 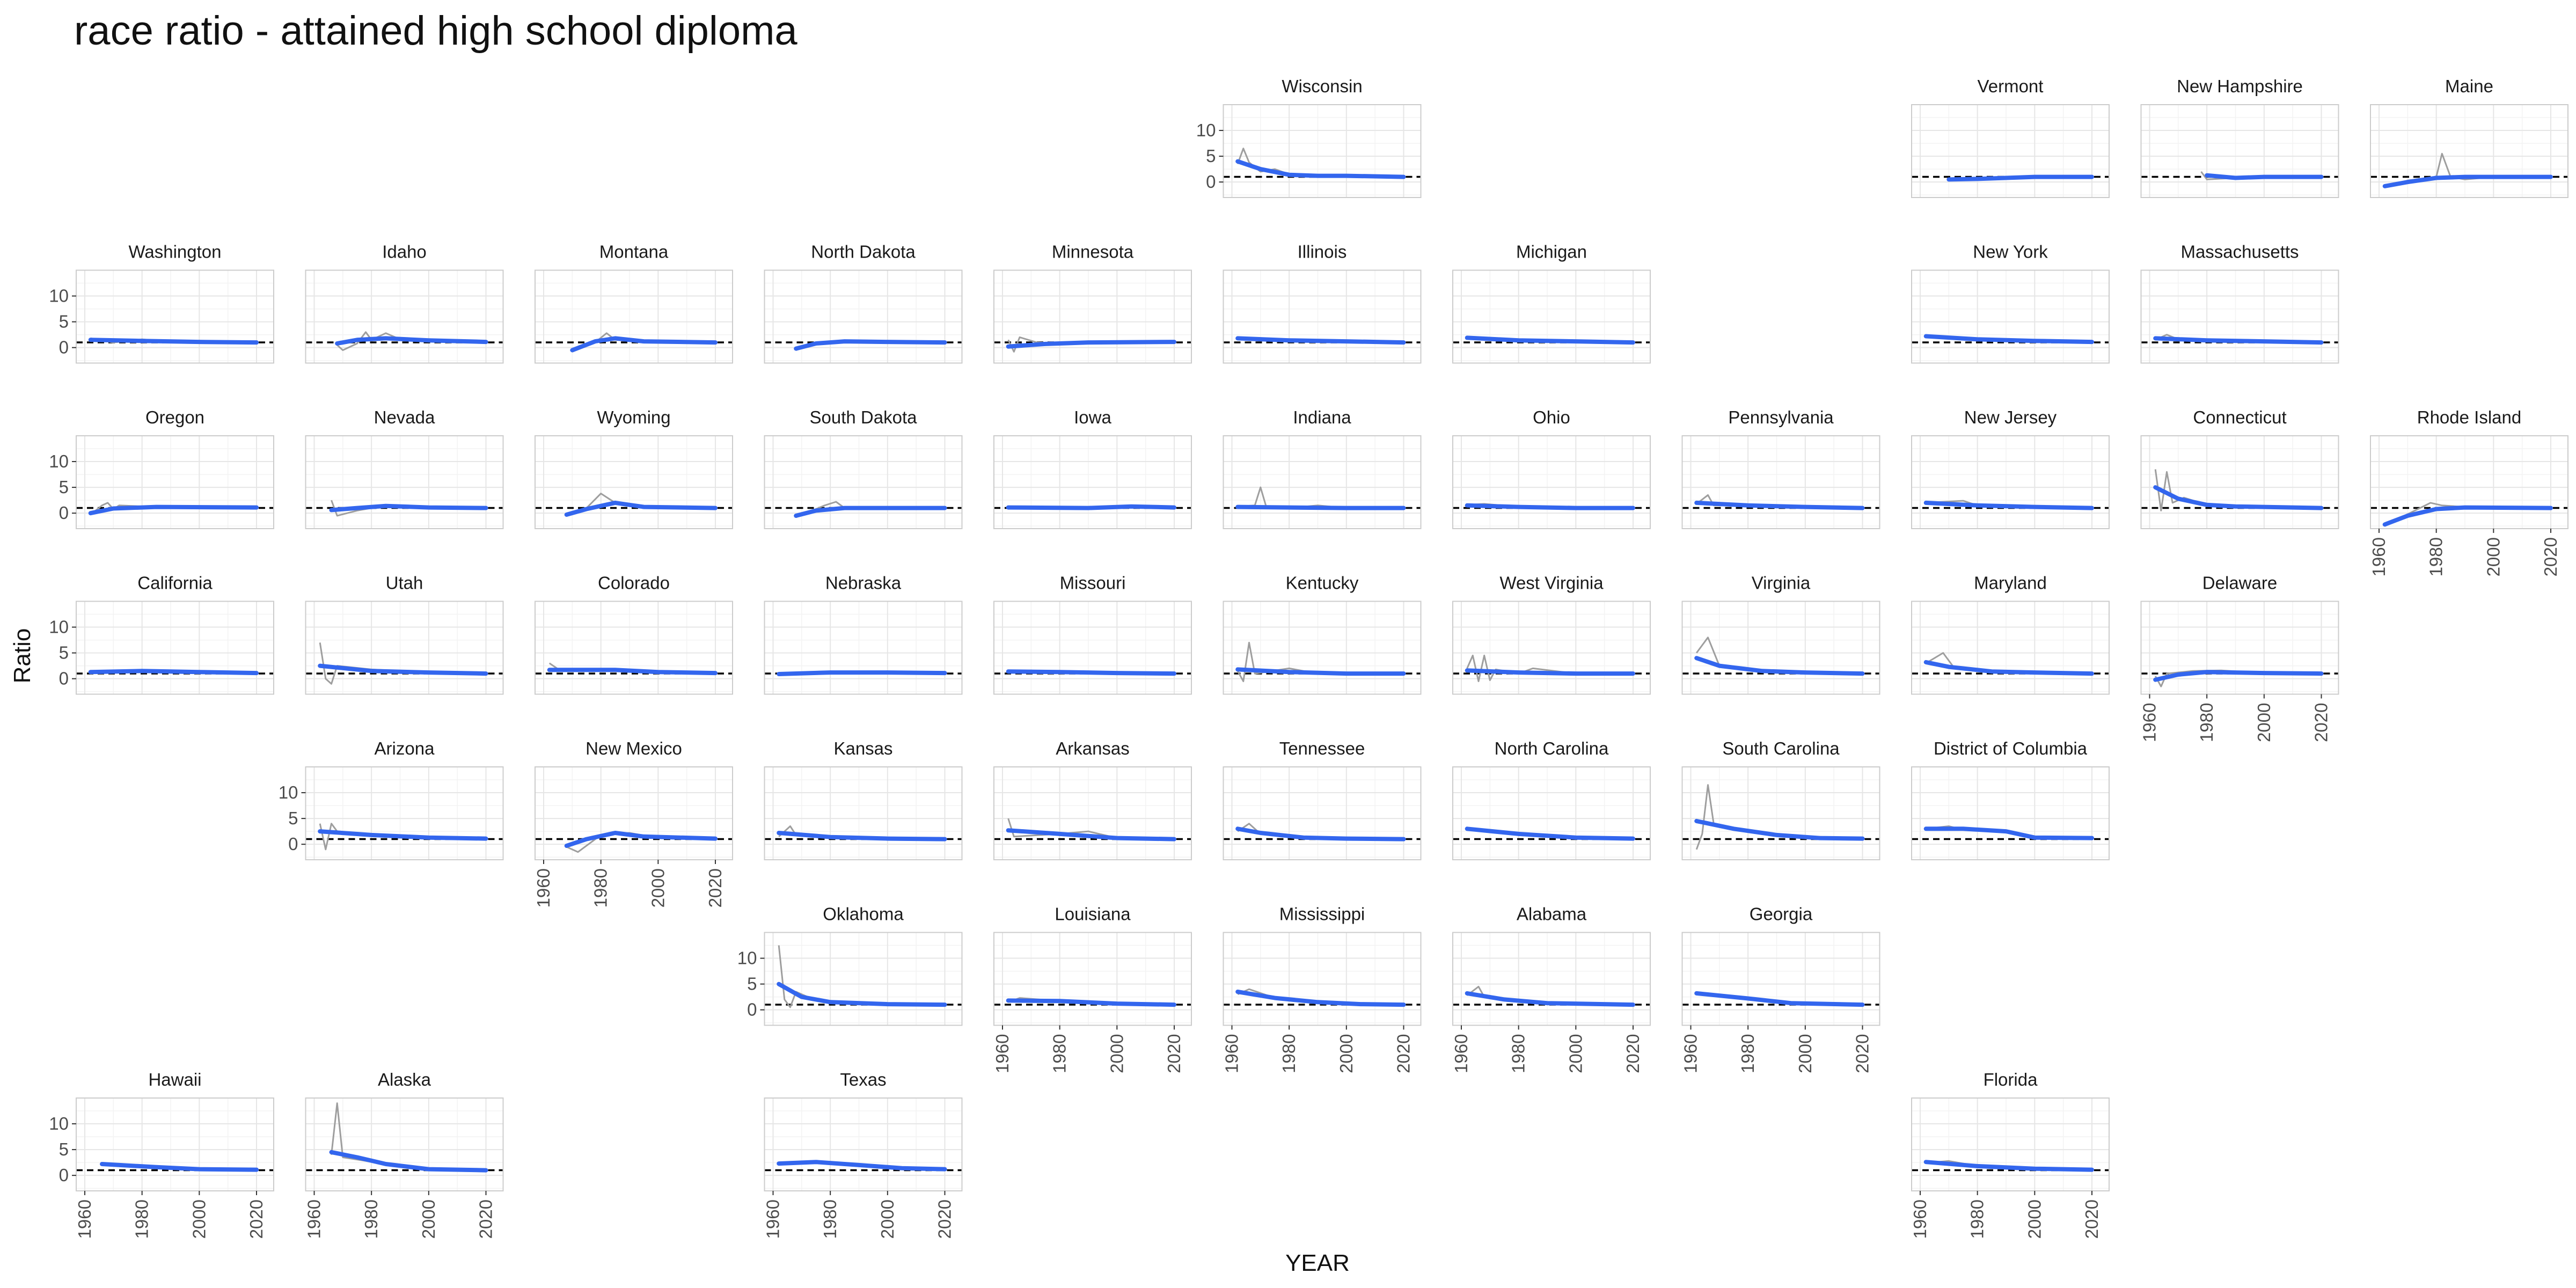 I want to click on panel-title: Ohio, so click(x=1551, y=417).